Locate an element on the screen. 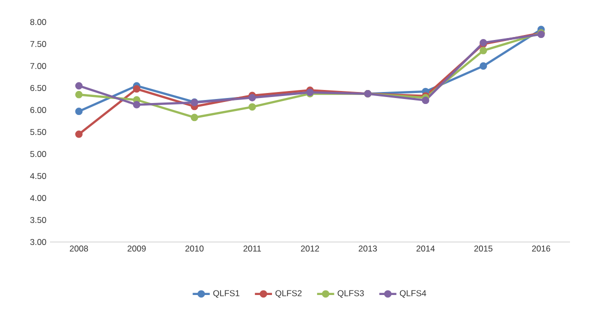  x-tick-label: 2012 is located at coordinates (310, 249).